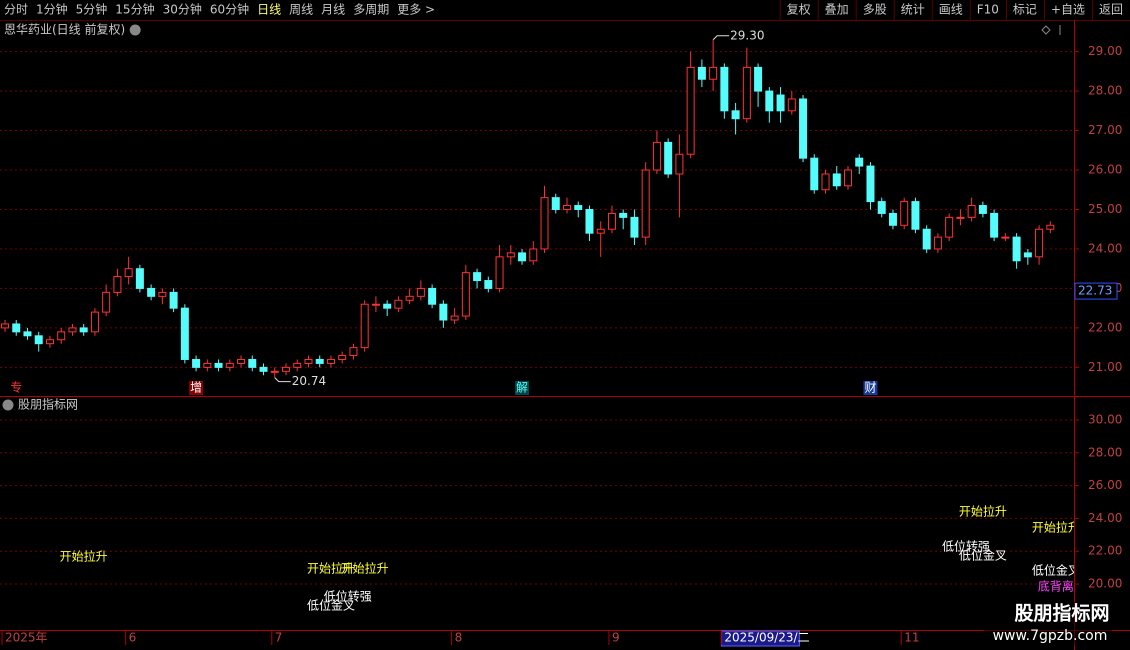  I want to click on event-marker: 财, so click(870, 388).